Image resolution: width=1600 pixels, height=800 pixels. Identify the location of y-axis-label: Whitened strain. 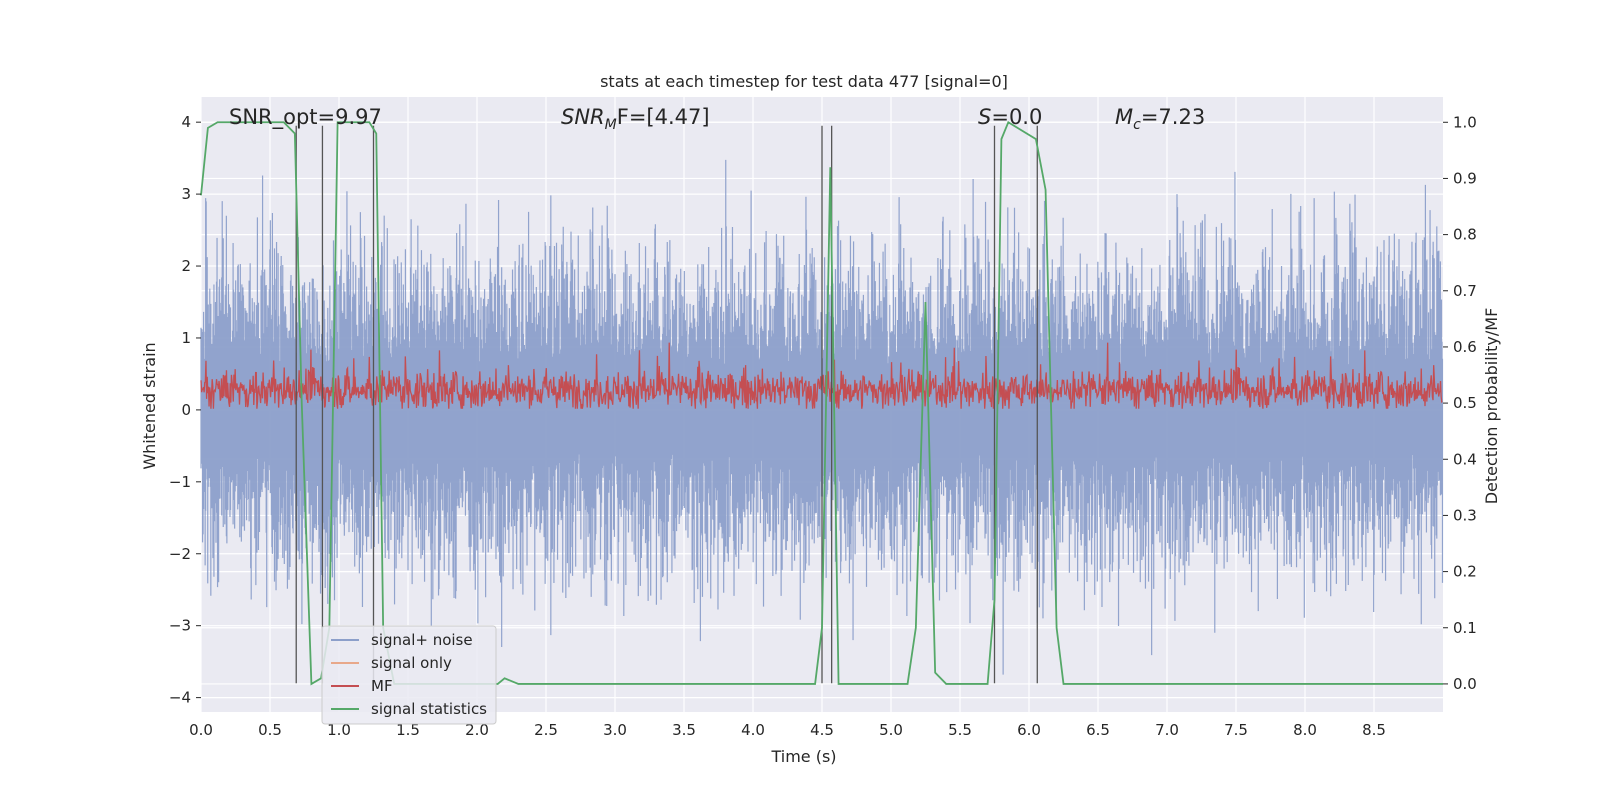
(149, 405).